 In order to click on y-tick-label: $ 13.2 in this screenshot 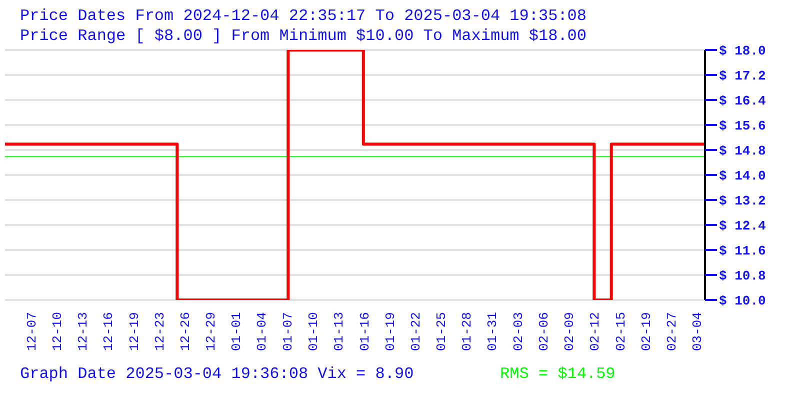, I will do `click(742, 201)`.